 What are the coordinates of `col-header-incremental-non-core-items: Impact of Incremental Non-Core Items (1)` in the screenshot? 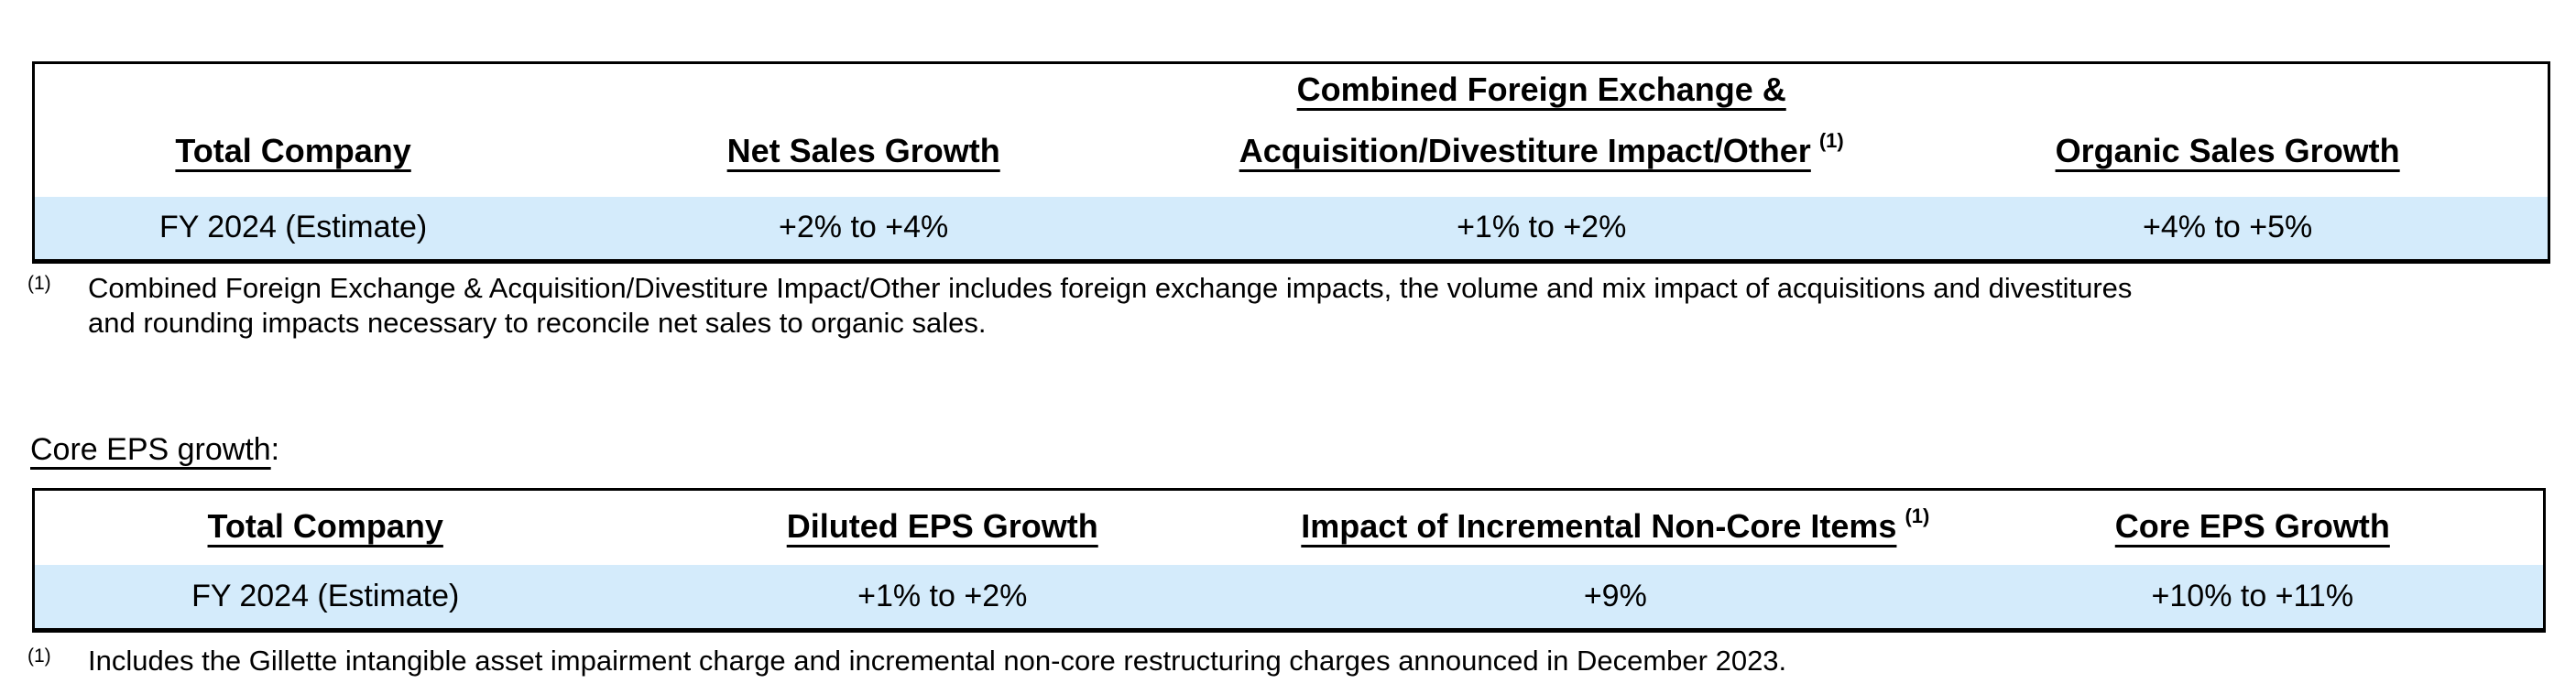 It's located at (1616, 528).